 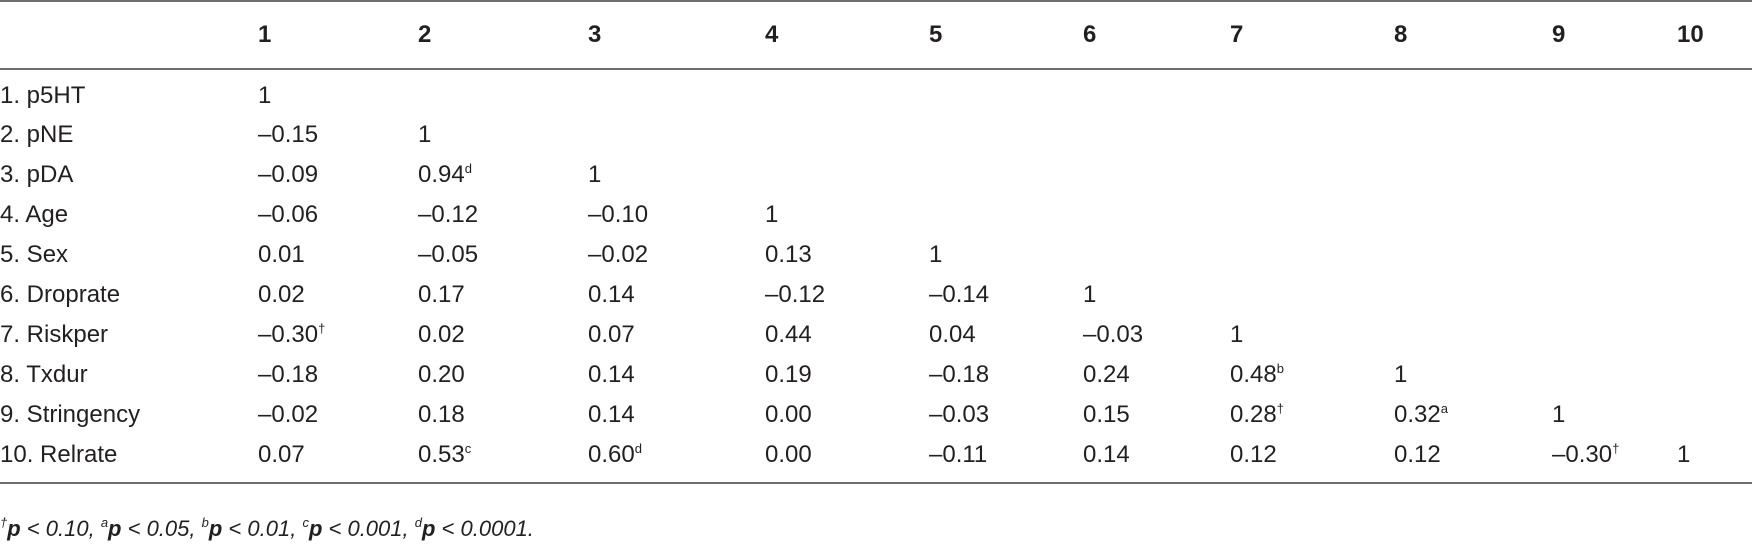 What do you see at coordinates (503, 459) in the screenshot?
I see `table-cell: 0.53c` at bounding box center [503, 459].